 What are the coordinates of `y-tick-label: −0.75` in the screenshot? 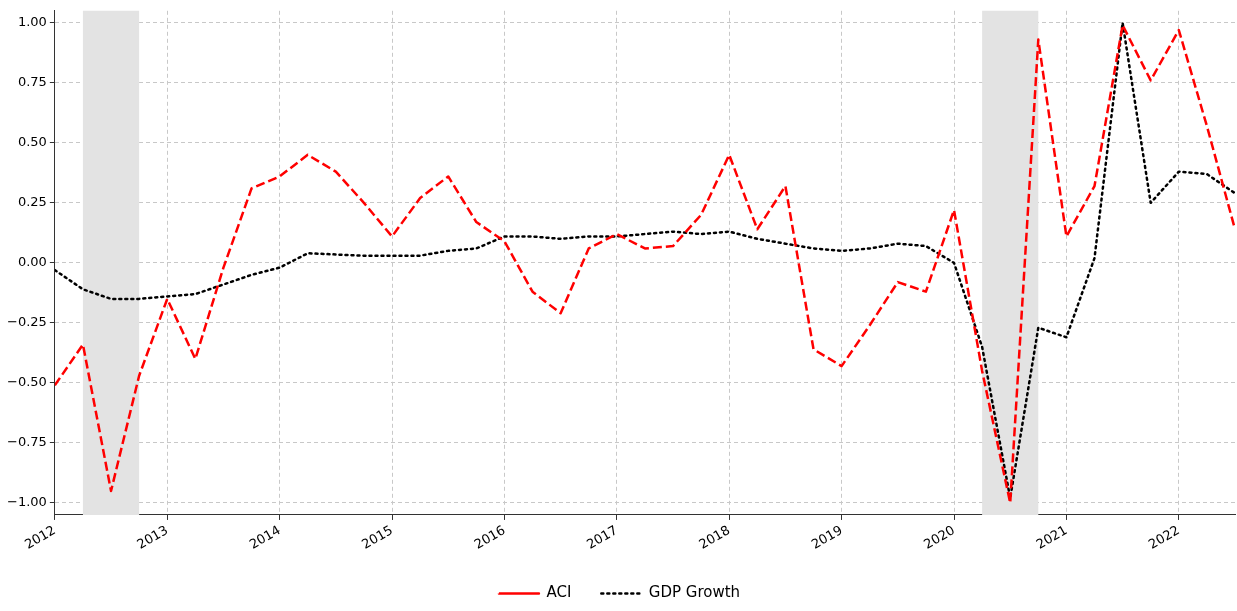 It's located at (26, 442).